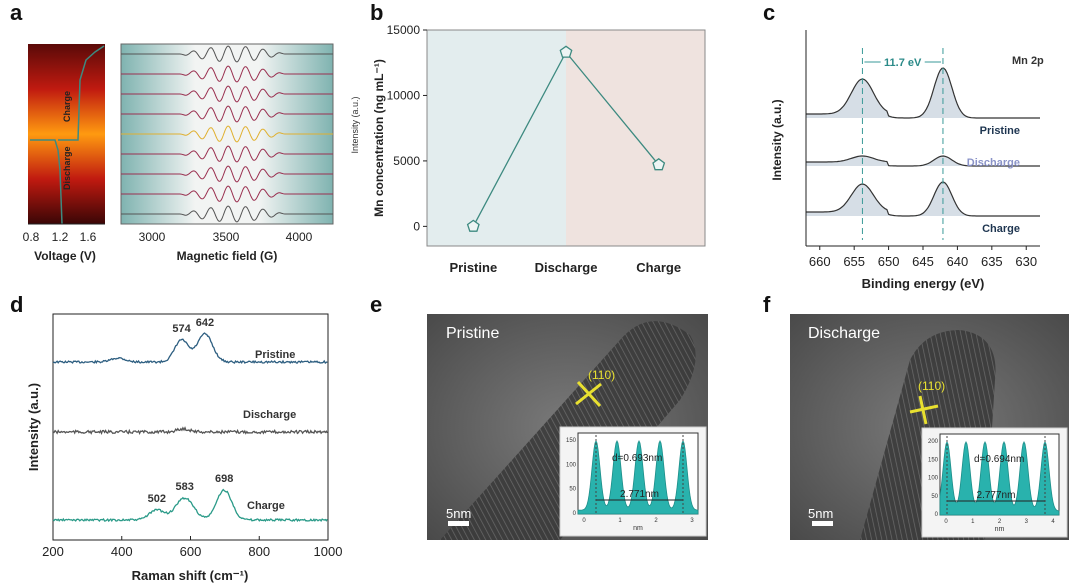 The height and width of the screenshot is (587, 1080). I want to click on d-curve-charge, so click(190, 505).